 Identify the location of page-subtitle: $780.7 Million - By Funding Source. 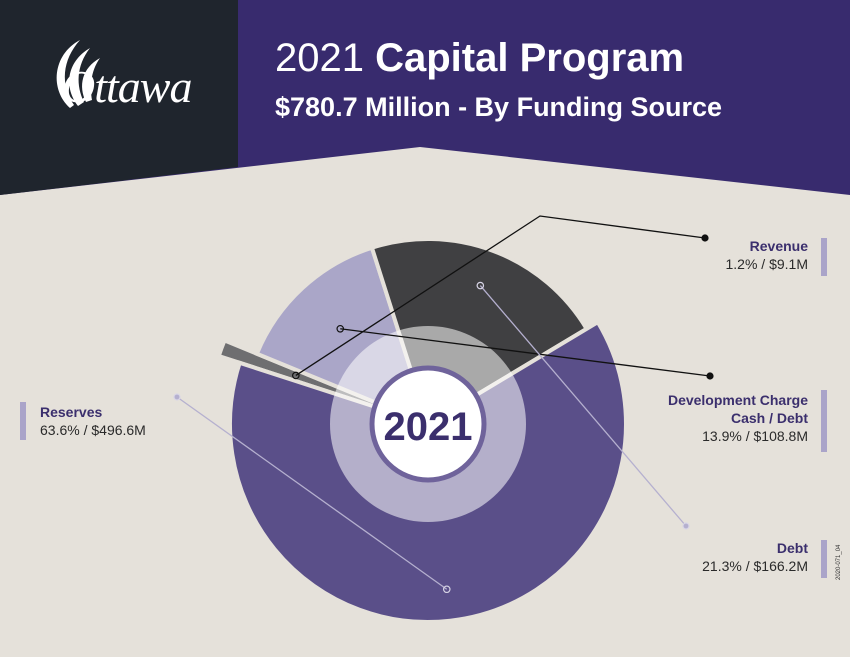
(499, 107).